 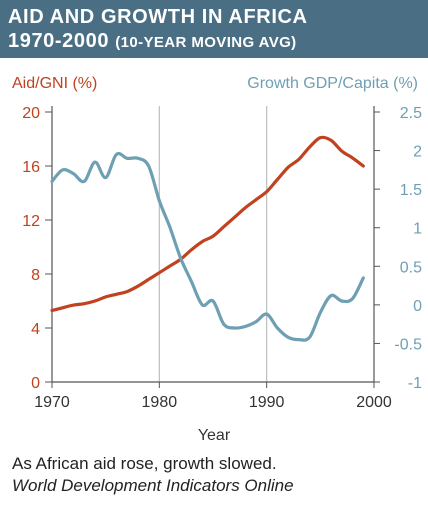 What do you see at coordinates (411, 190) in the screenshot?
I see `right-tick-label-1.5: 1.5` at bounding box center [411, 190].